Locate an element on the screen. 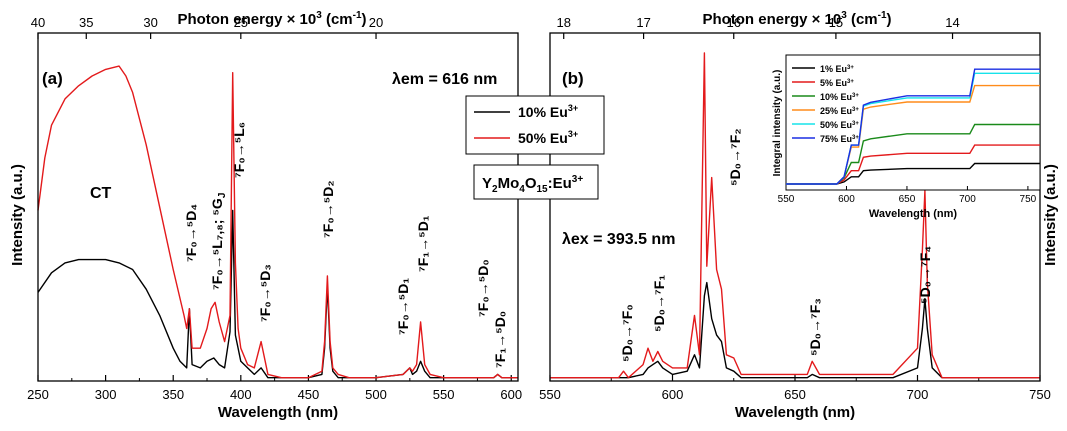 Image resolution: width=1067 pixels, height=431 pixels. inset-legend-label-2: 10% Eu3+ is located at coordinates (839, 97).